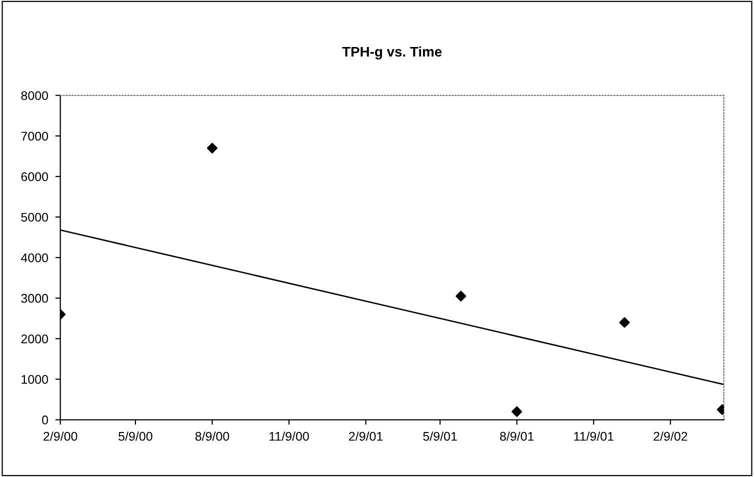 This screenshot has height=477, width=754. Describe the element at coordinates (34, 217) in the screenshot. I see `y-tick-label: 5000` at that location.